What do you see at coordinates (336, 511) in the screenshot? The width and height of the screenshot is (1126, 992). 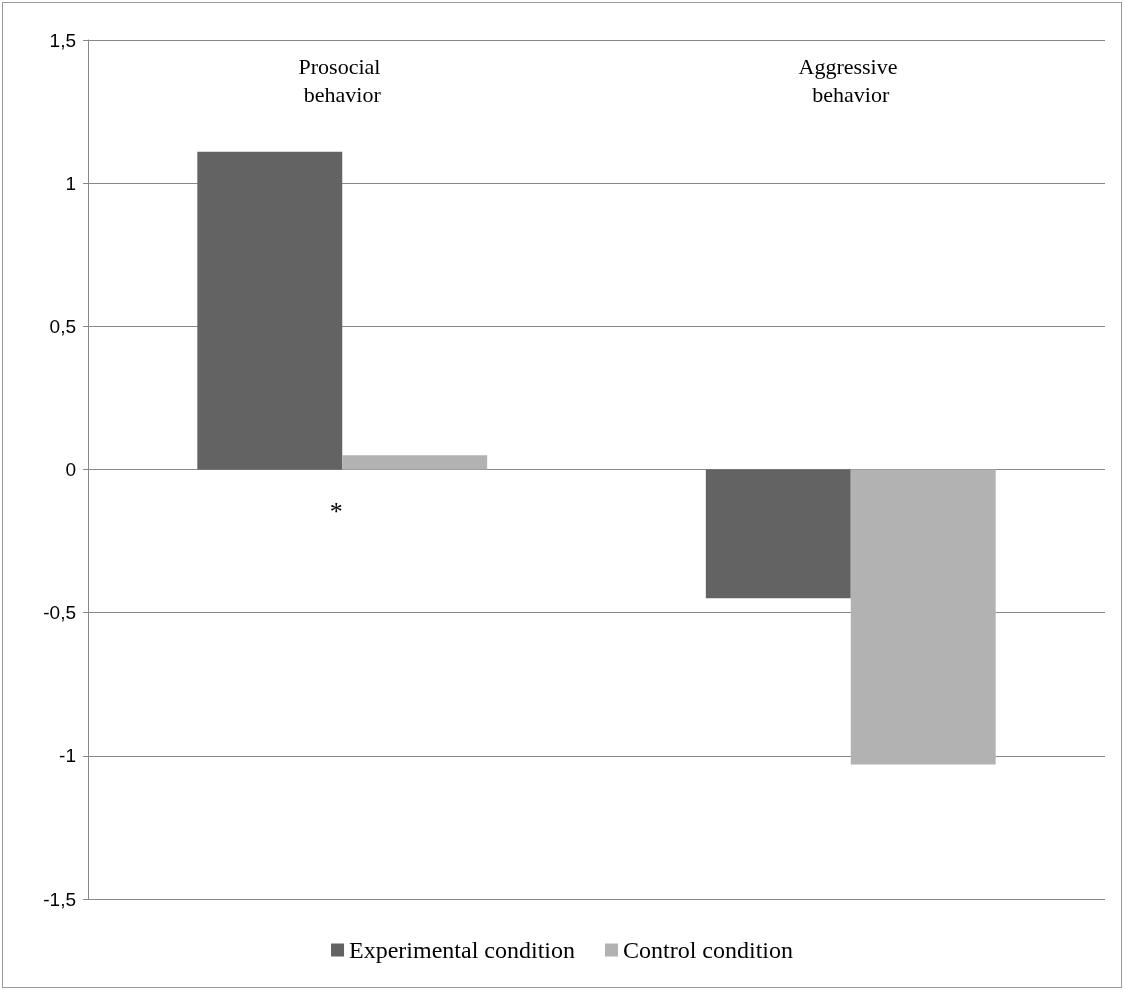 I see `annotation: *` at bounding box center [336, 511].